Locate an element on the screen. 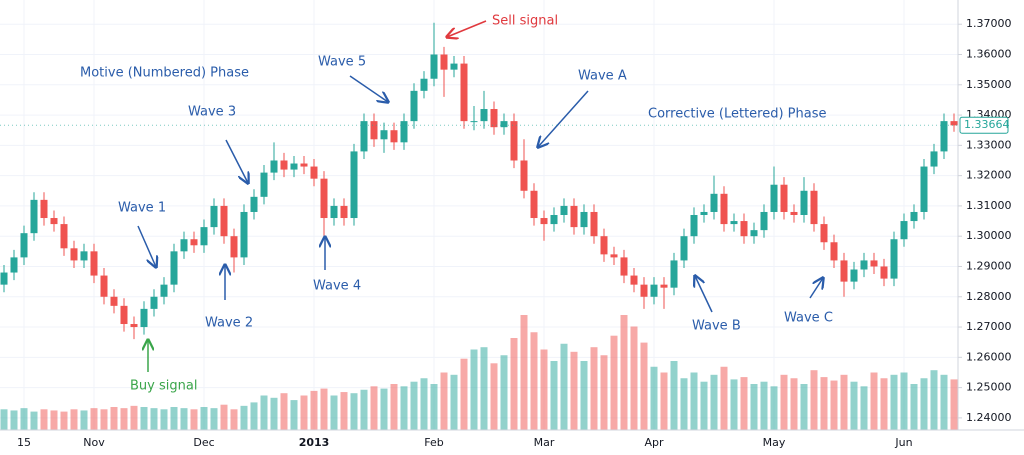  annotation: Wave B is located at coordinates (716, 326).